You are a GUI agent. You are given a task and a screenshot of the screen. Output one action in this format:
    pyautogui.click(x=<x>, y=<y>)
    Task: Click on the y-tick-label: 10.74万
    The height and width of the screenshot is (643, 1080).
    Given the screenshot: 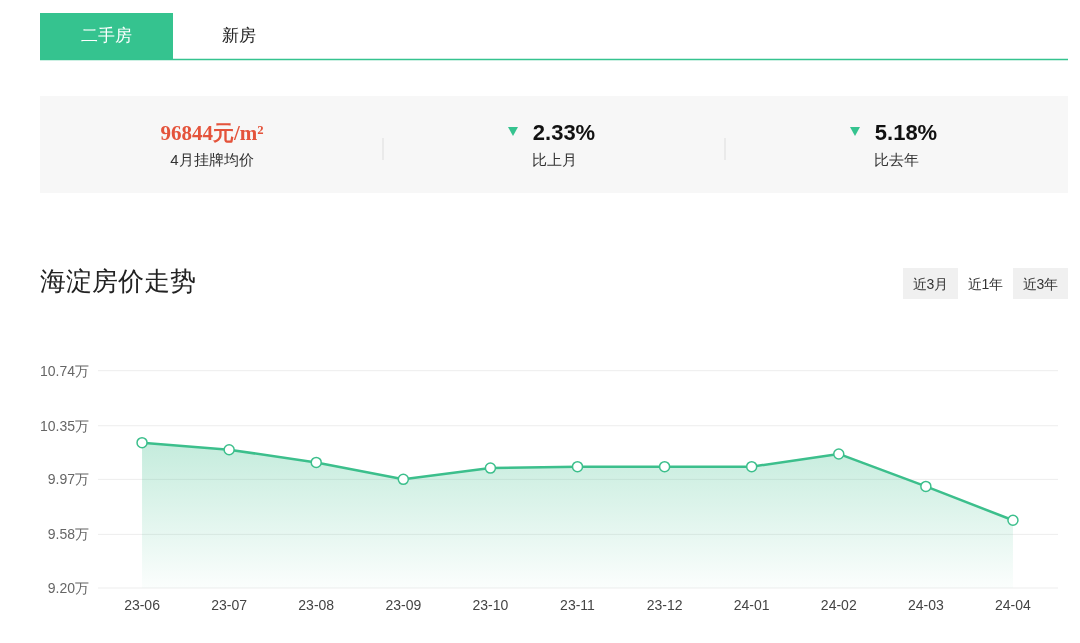 What is the action you would take?
    pyautogui.click(x=64, y=370)
    